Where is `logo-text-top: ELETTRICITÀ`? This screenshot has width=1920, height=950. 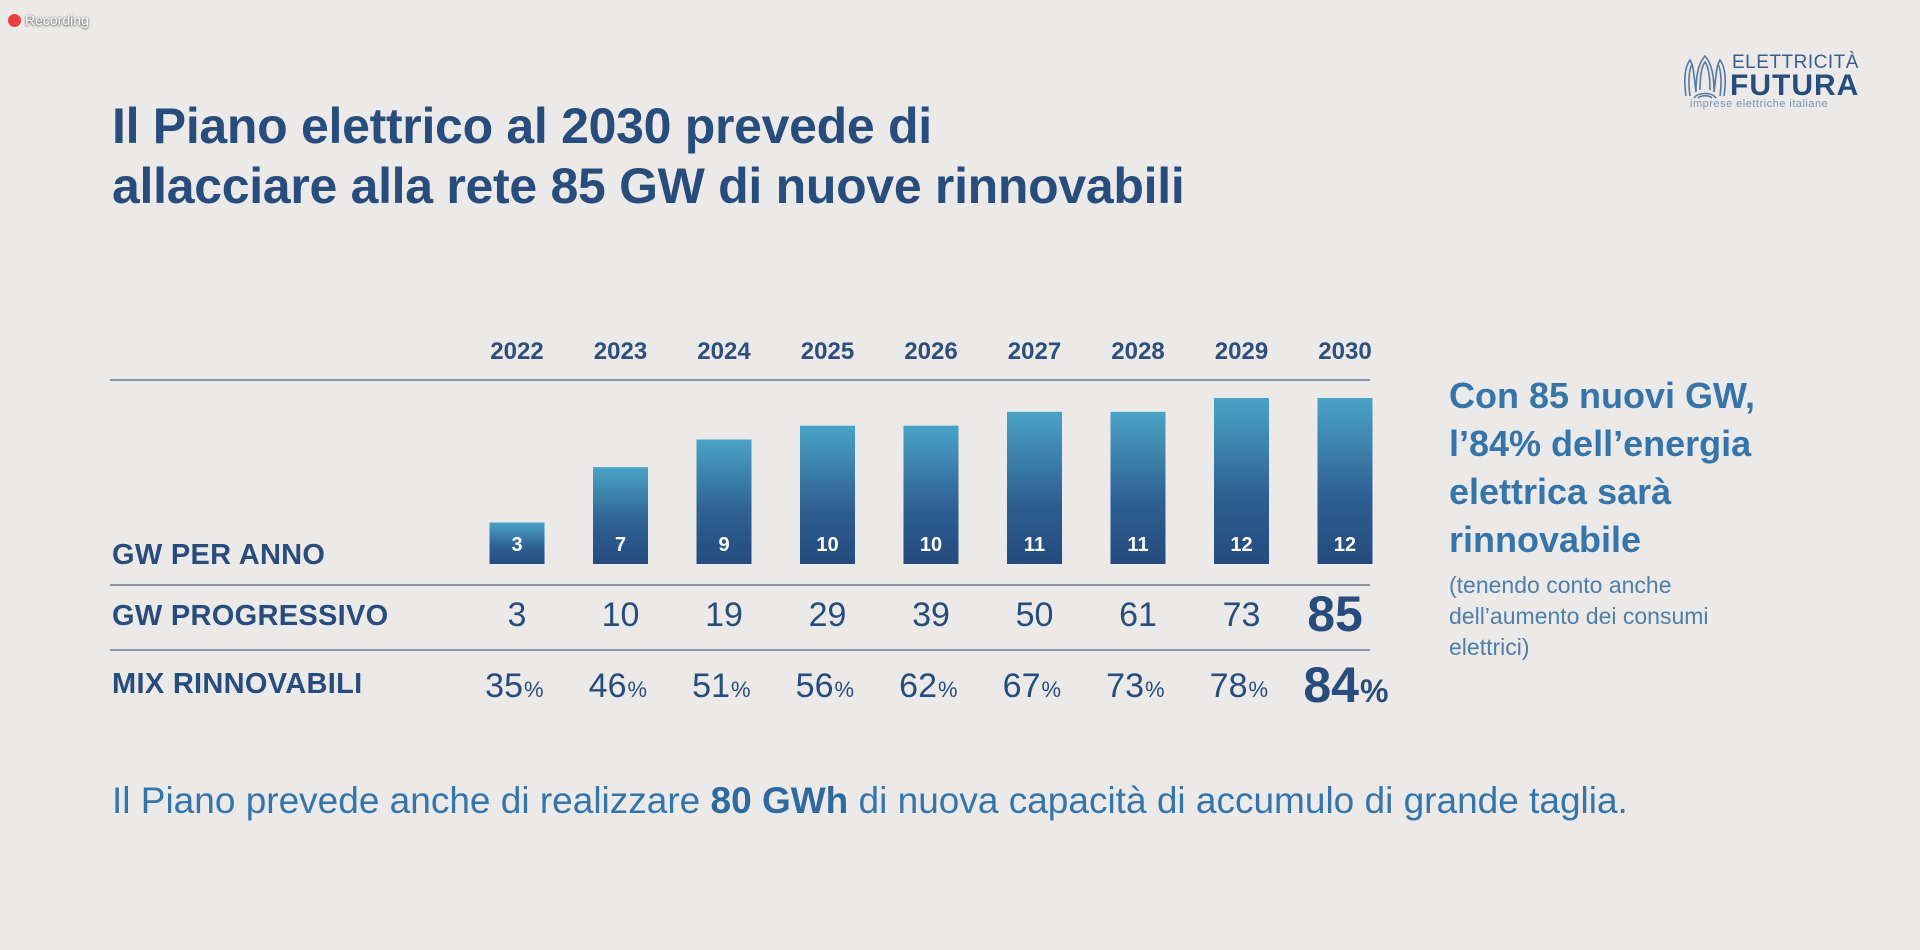 logo-text-top: ELETTRICITÀ is located at coordinates (1795, 62).